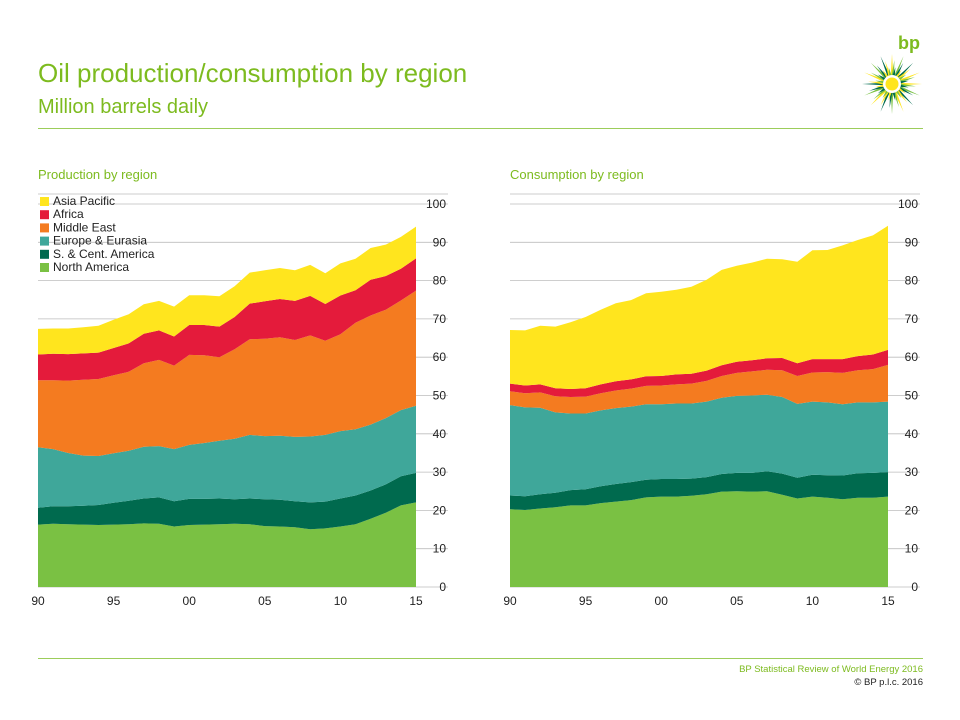  What do you see at coordinates (577, 174) in the screenshot?
I see `chart-title: Consumption by region` at bounding box center [577, 174].